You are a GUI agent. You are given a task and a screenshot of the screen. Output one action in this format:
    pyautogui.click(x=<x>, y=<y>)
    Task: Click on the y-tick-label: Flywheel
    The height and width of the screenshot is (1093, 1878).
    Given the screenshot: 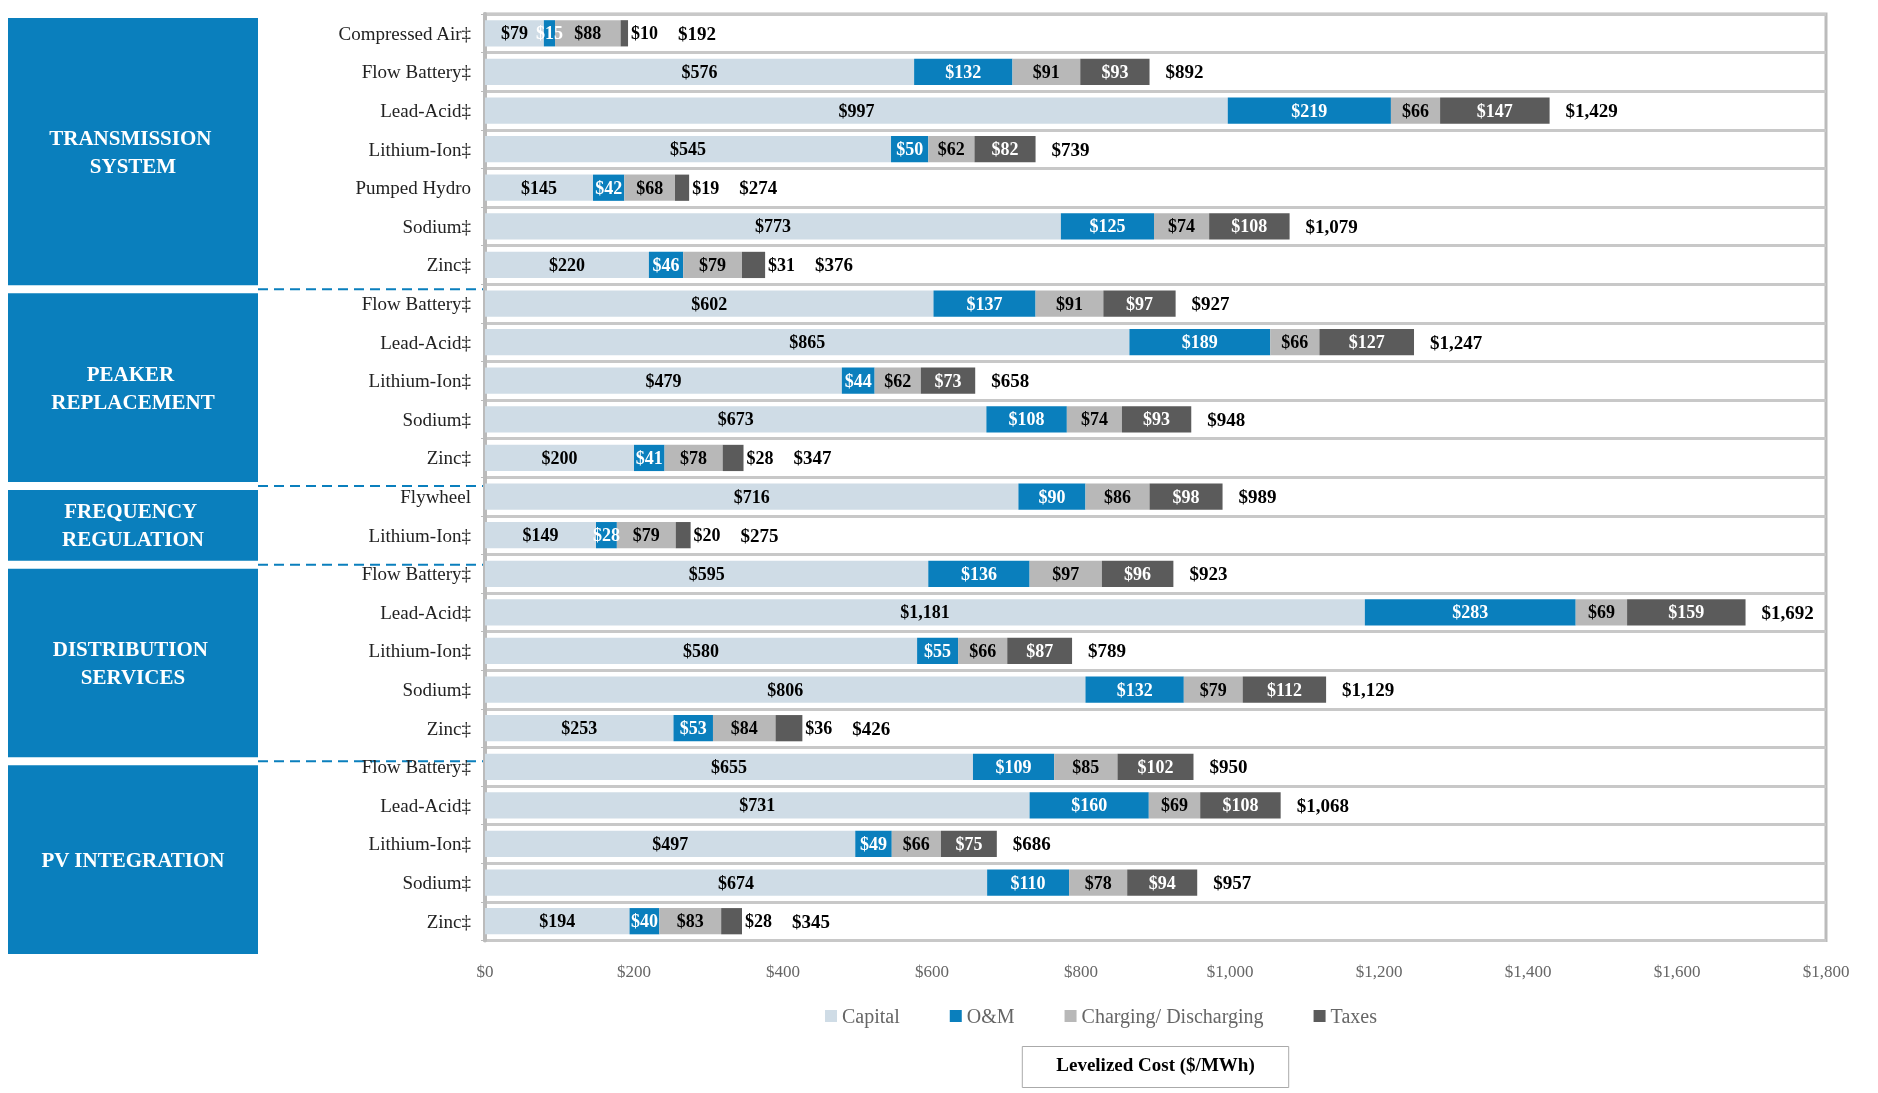 What is the action you would take?
    pyautogui.click(x=435, y=497)
    